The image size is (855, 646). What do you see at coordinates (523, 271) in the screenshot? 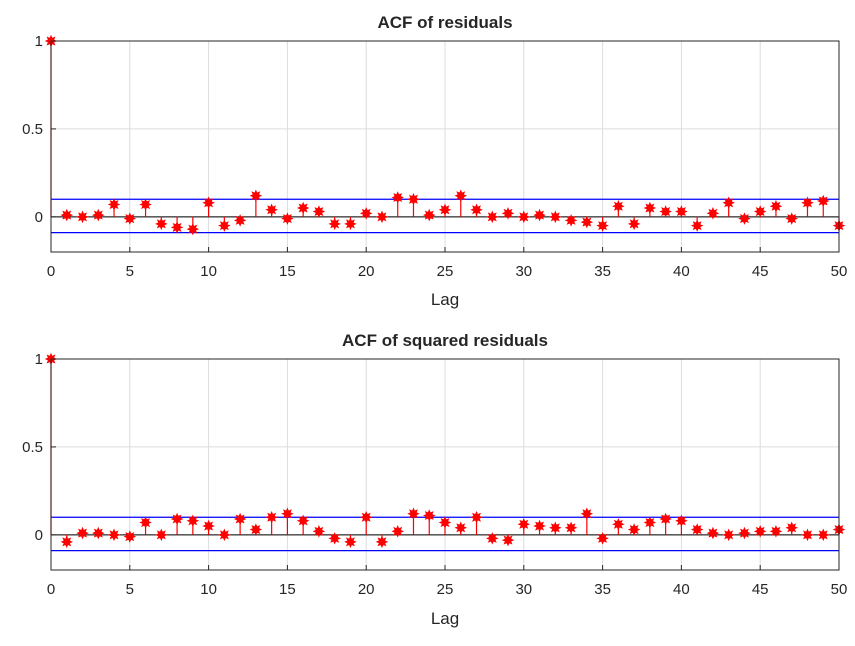
I see `x-tick-label: 30` at bounding box center [523, 271].